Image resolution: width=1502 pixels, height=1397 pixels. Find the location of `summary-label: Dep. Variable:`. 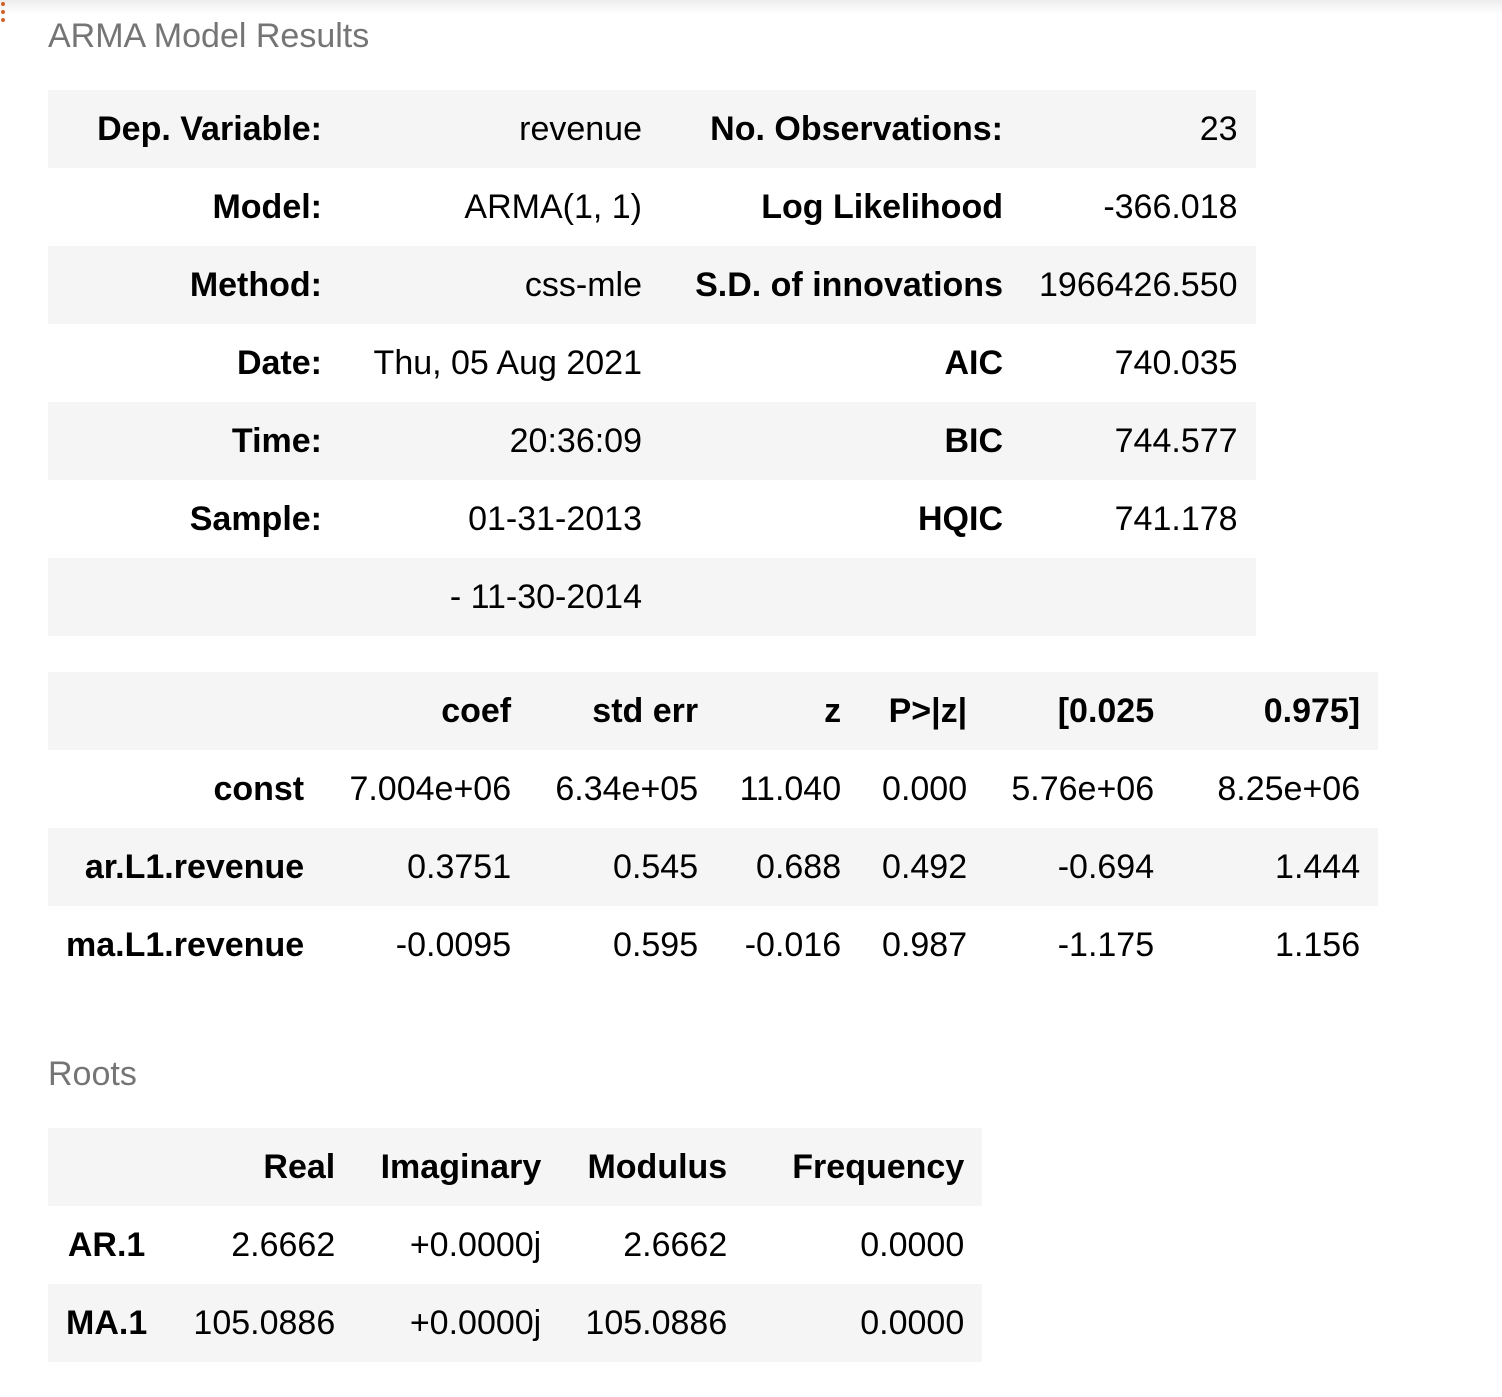

summary-label: Dep. Variable: is located at coordinates (209, 129).